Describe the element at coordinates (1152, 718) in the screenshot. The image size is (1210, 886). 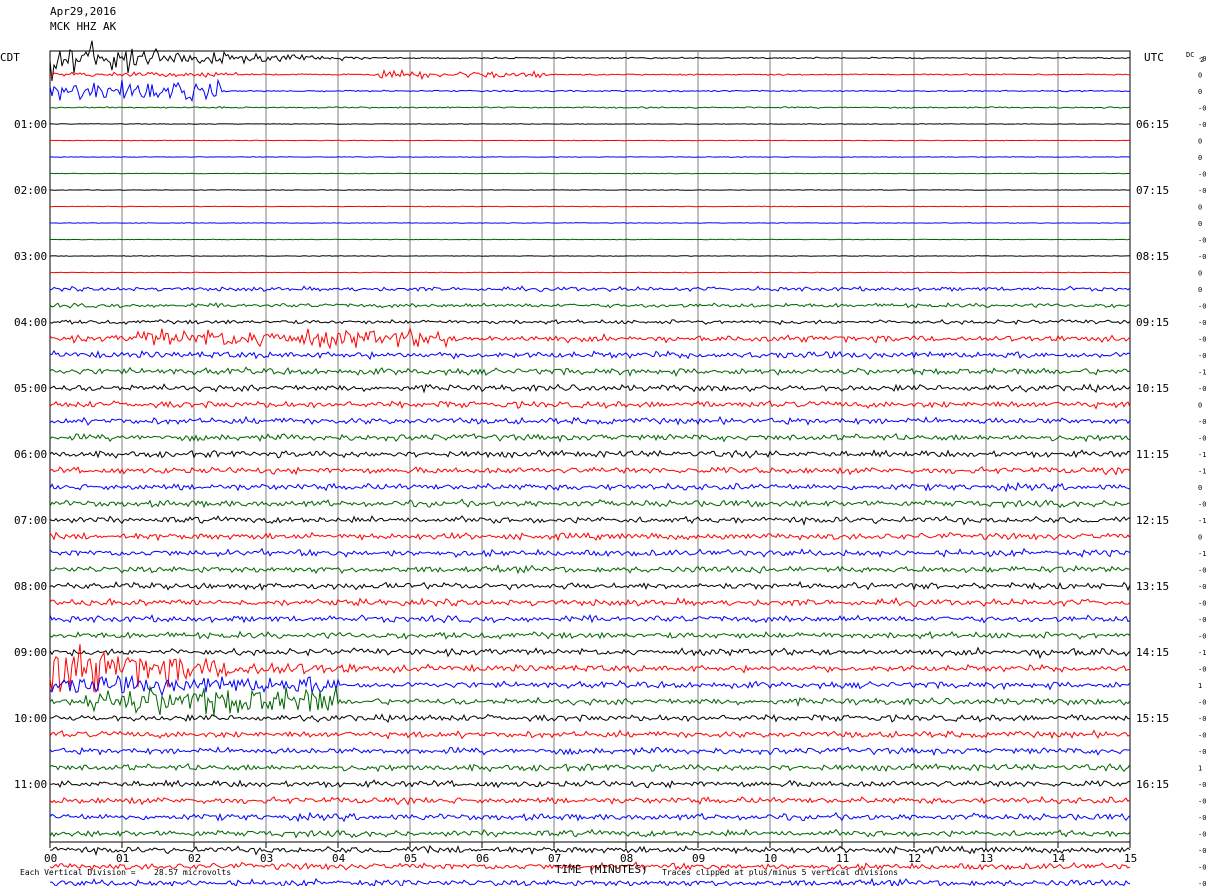
I see `hour-label-right: 15:15` at that location.